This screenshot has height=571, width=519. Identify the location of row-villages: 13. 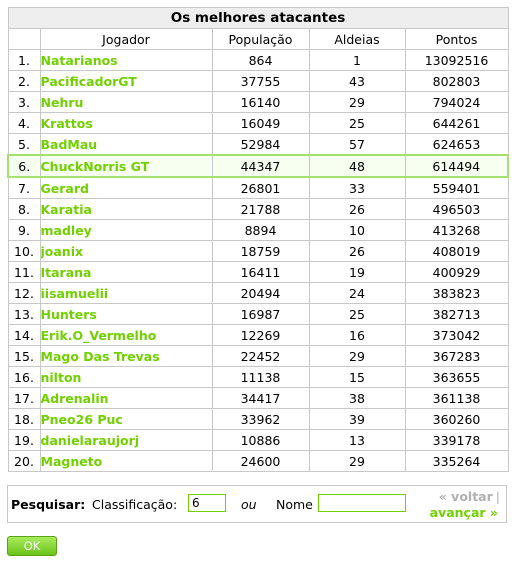
(357, 440).